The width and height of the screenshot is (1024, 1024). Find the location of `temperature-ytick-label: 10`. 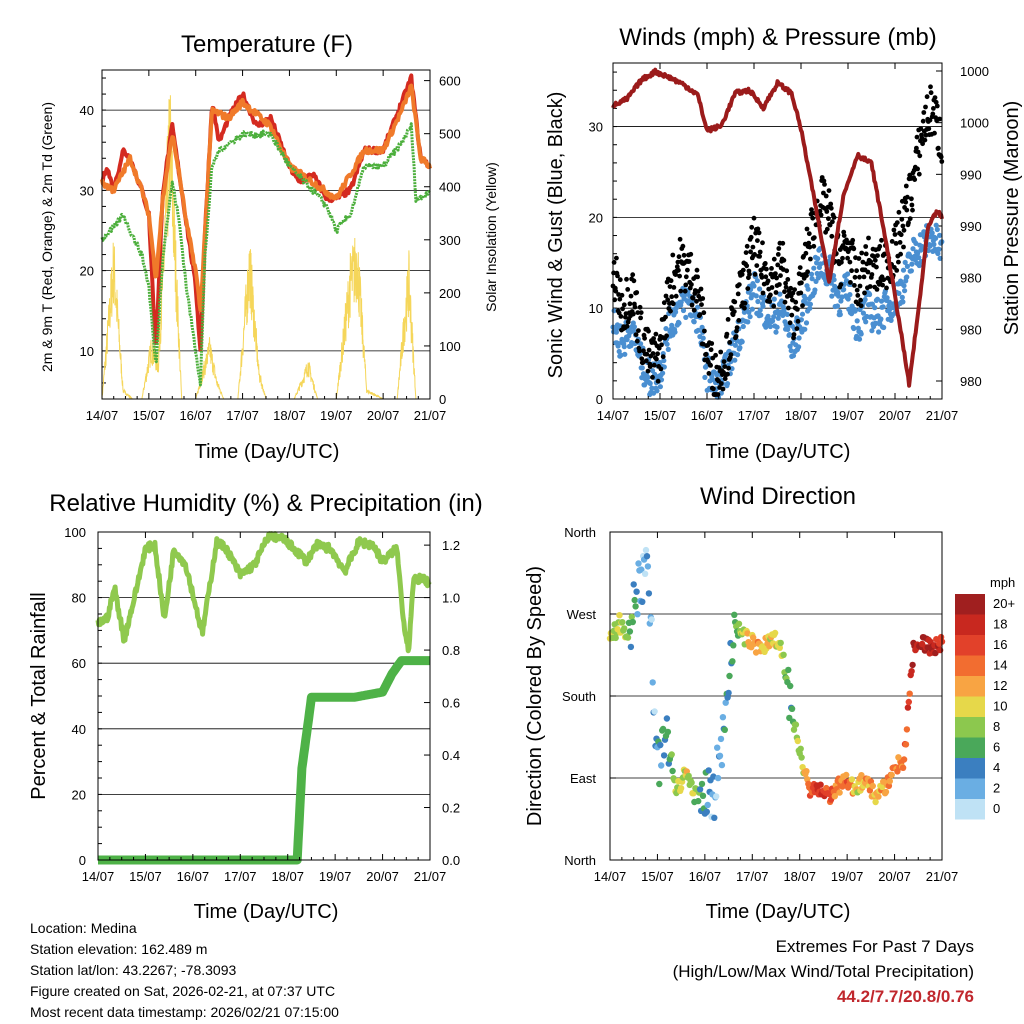

temperature-ytick-label: 10 is located at coordinates (87, 351).